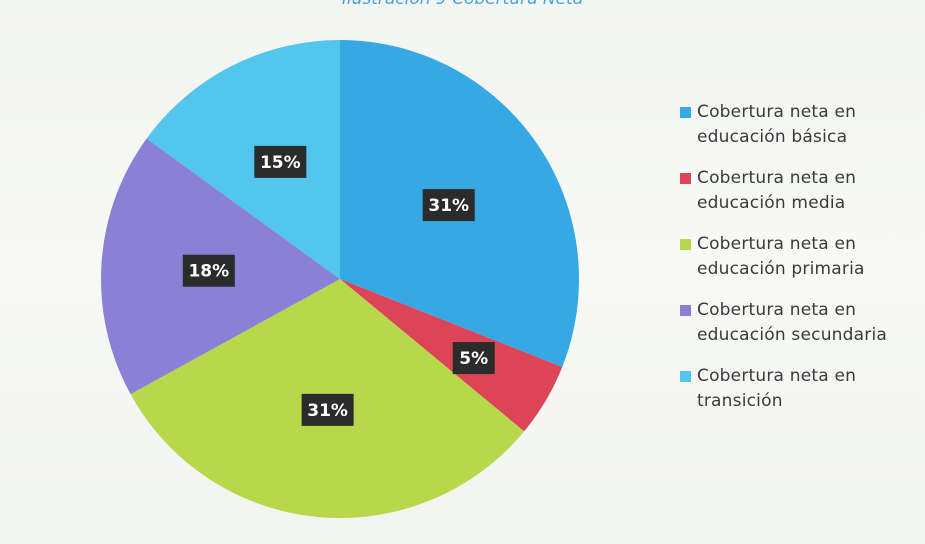 This screenshot has width=925, height=544. I want to click on data-label-0: 31%, so click(448, 205).